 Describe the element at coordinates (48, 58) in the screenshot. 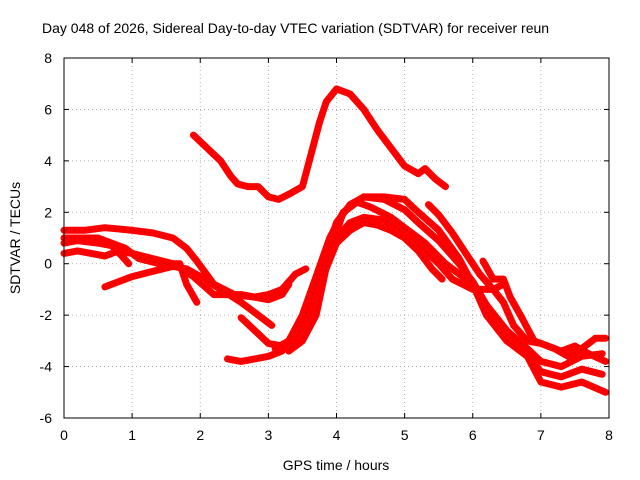

I see `y-tick-label: 8` at that location.